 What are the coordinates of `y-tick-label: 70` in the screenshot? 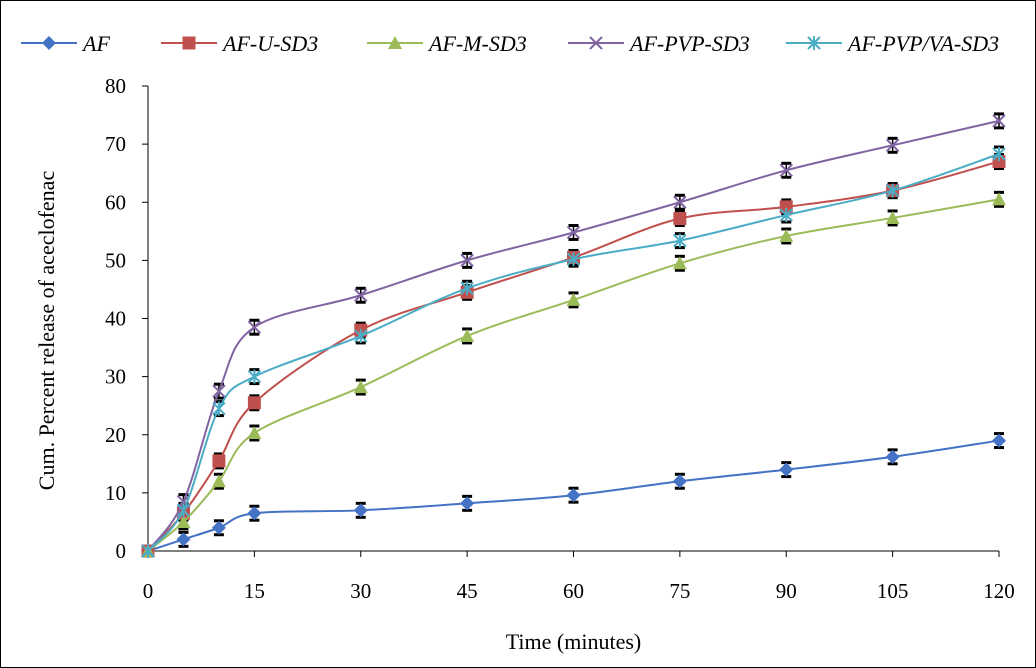 It's located at (115, 144).